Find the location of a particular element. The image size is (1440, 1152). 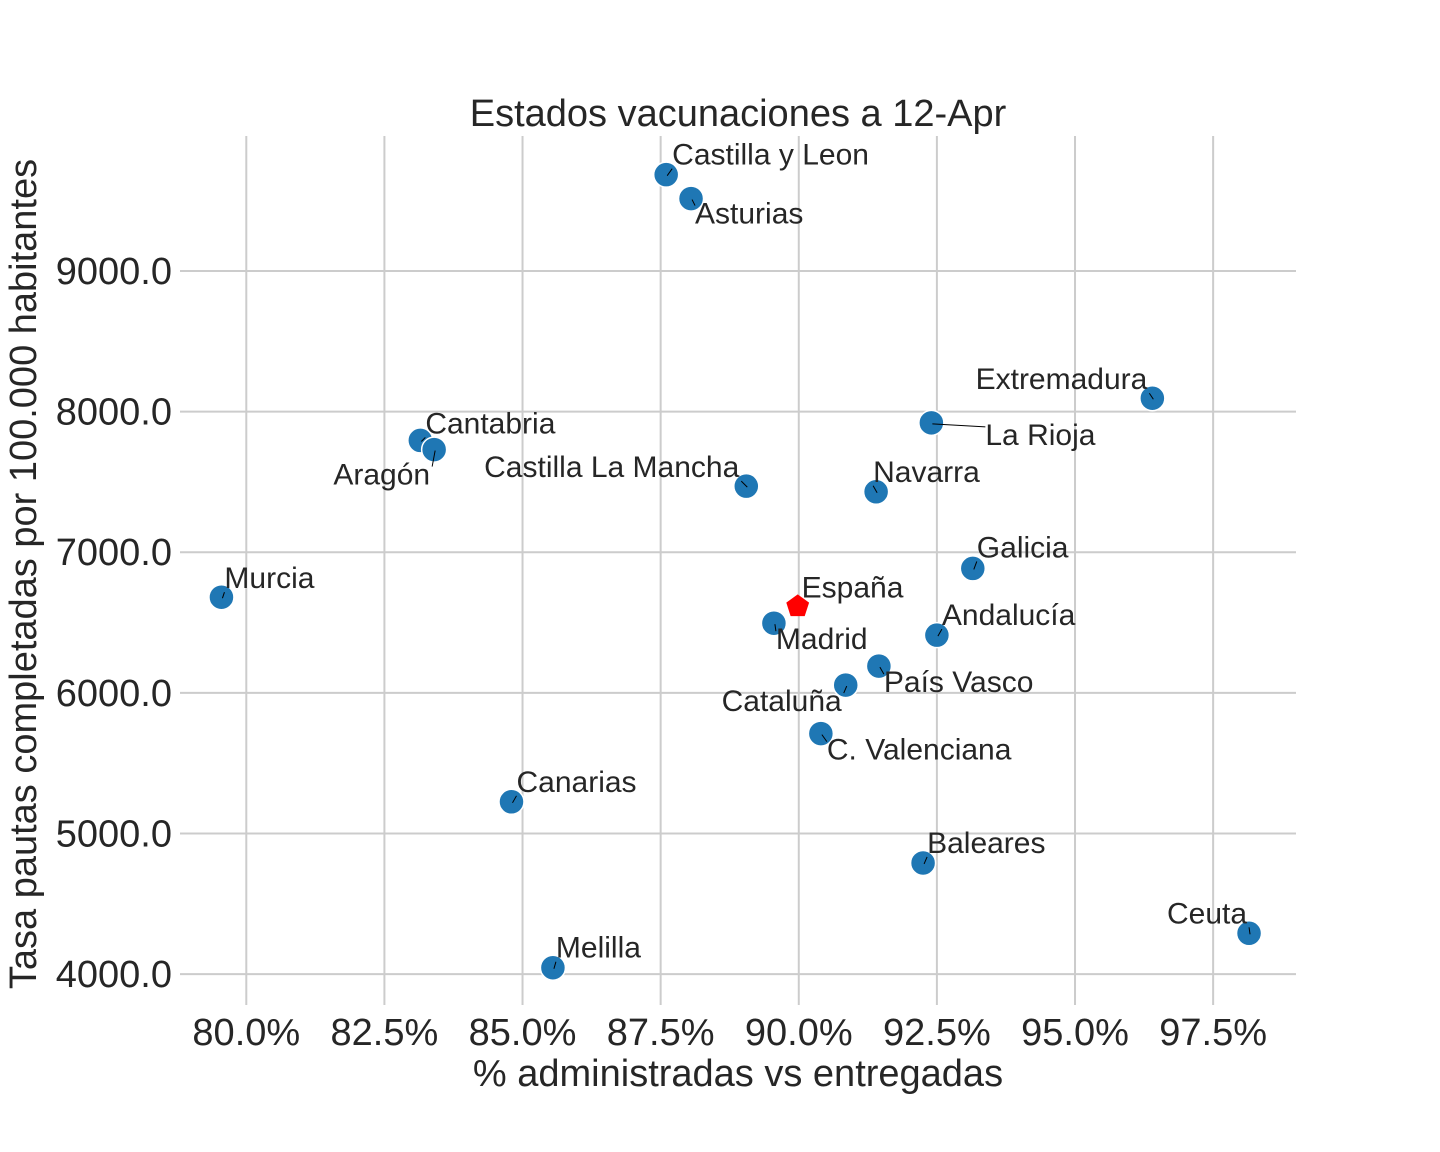

y-tick-label: 4000.0 is located at coordinates (114, 975).